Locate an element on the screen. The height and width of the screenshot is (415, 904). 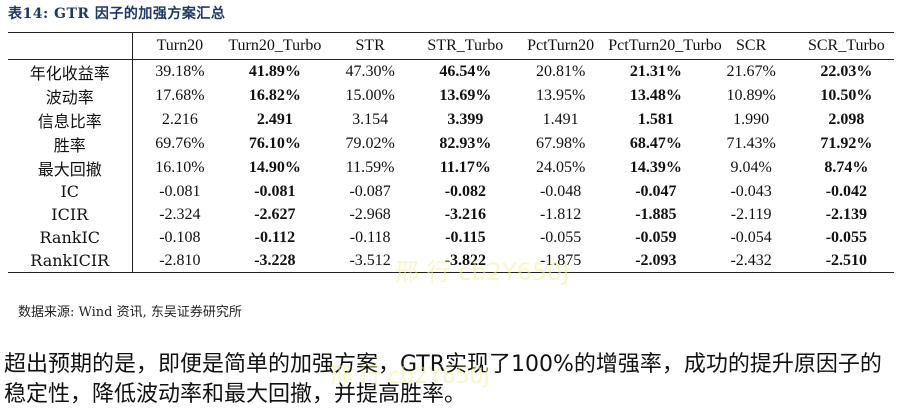
table-cell: 1.581 is located at coordinates (655, 119).